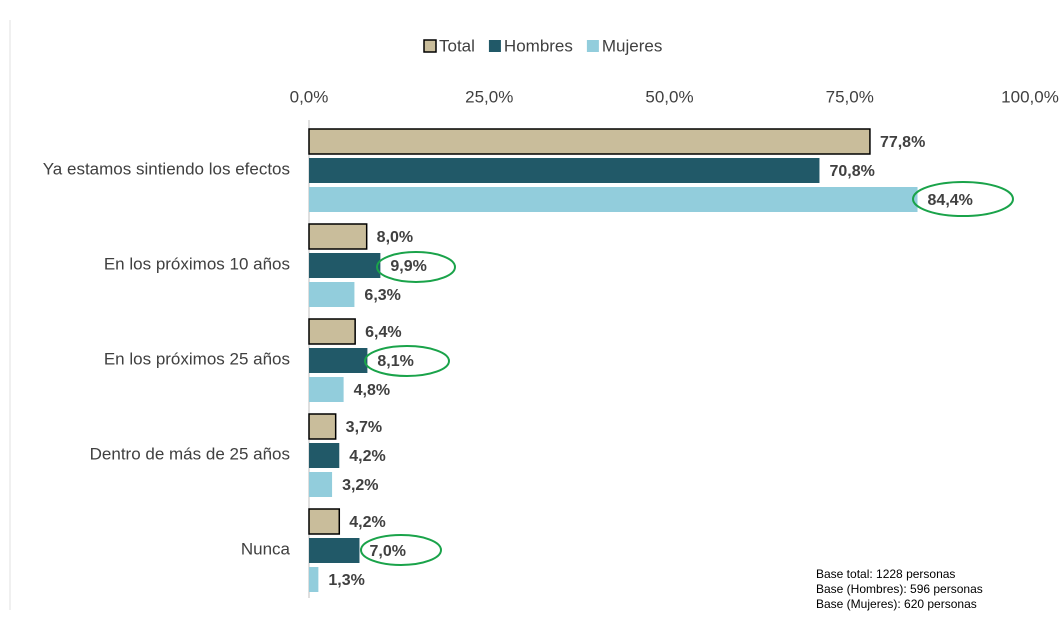  Describe the element at coordinates (395, 237) in the screenshot. I see `value-label: 8,0%` at that location.